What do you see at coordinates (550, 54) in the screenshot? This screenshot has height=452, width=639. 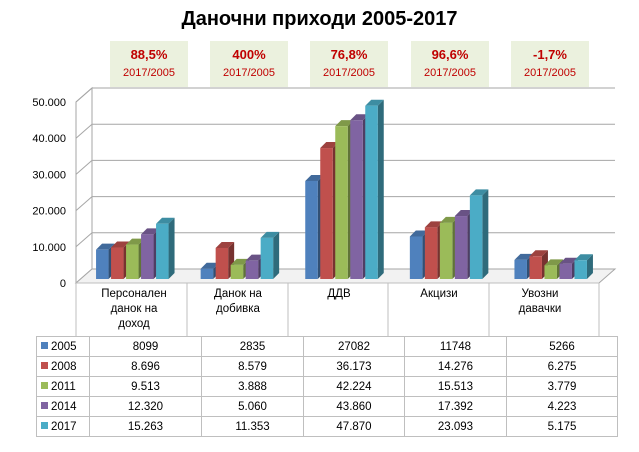 I see `growth-percent: -1,7%` at bounding box center [550, 54].